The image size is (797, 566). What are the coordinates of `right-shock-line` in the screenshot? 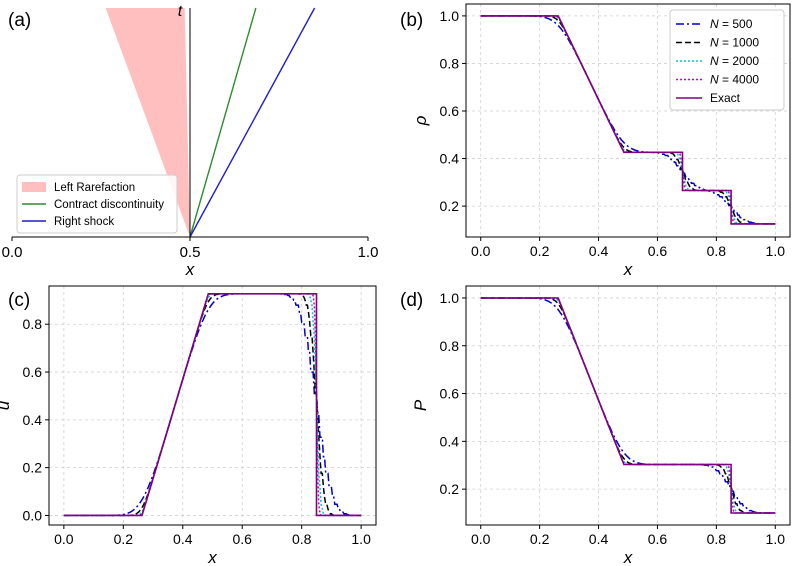 It's located at (252, 122).